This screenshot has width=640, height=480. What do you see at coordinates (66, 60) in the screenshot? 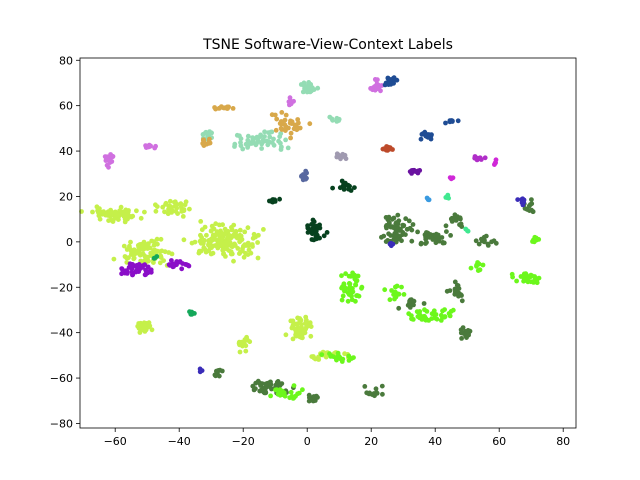
I see `y-tick-label: 80` at bounding box center [66, 60].